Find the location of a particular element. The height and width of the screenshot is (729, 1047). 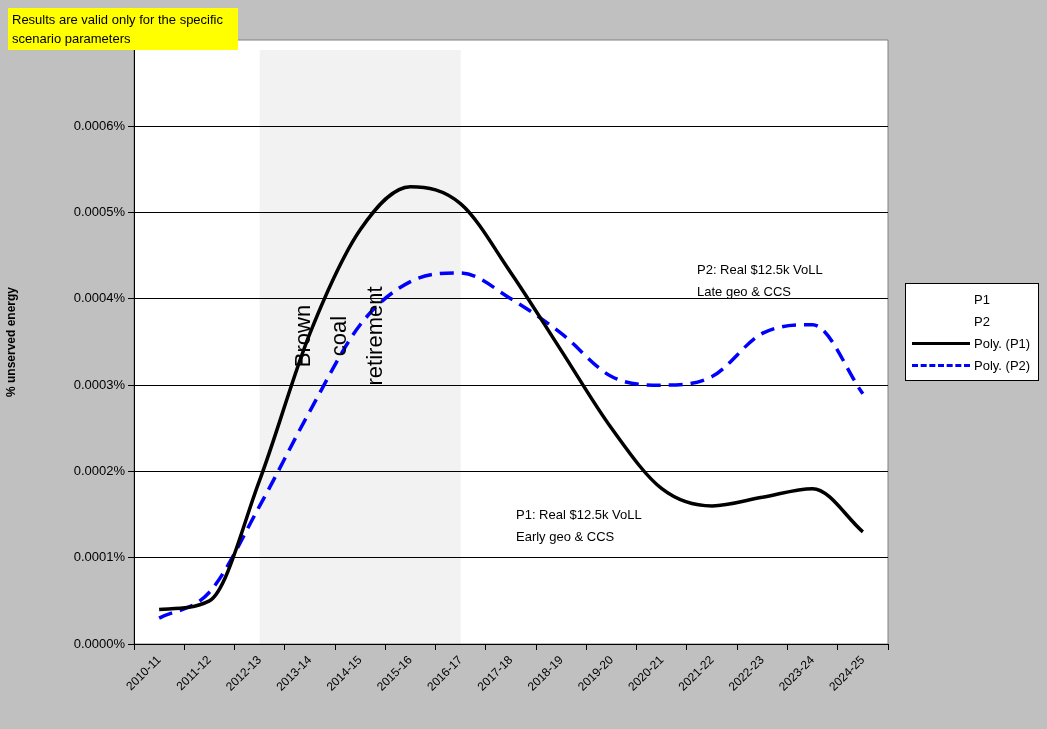

y-tick-label: 0.0006% is located at coordinates (99, 125).